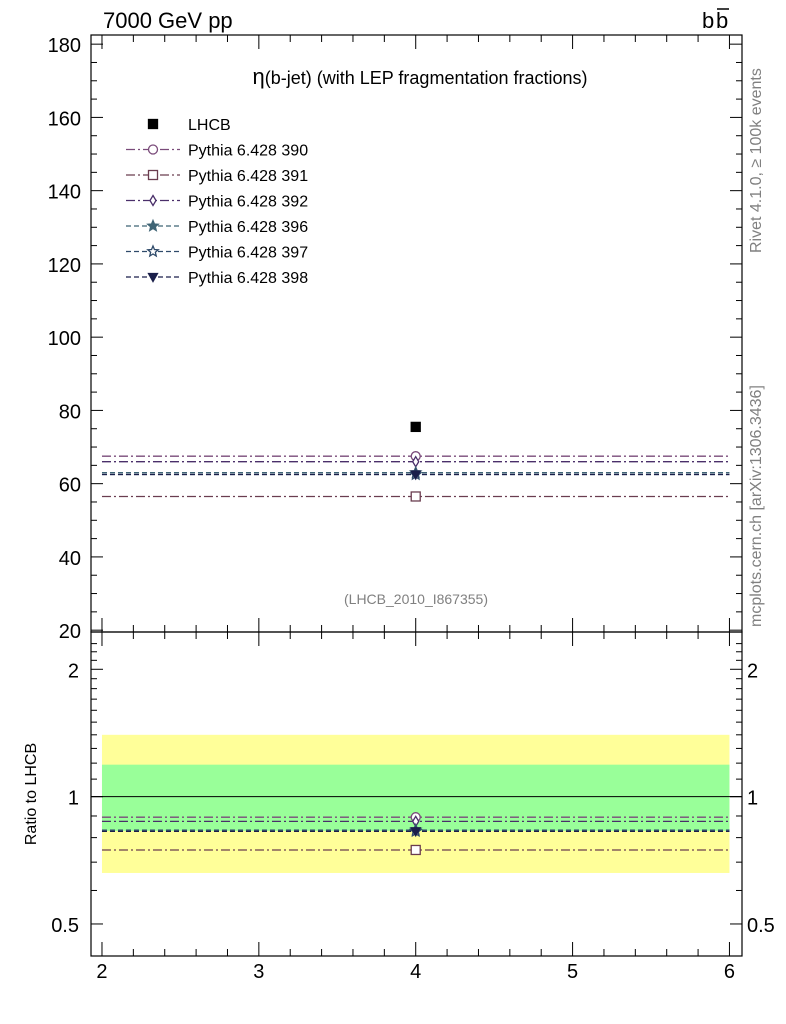 This screenshot has height=1024, width=786. I want to click on legend-label: Pythia 6.428 391, so click(248, 176).